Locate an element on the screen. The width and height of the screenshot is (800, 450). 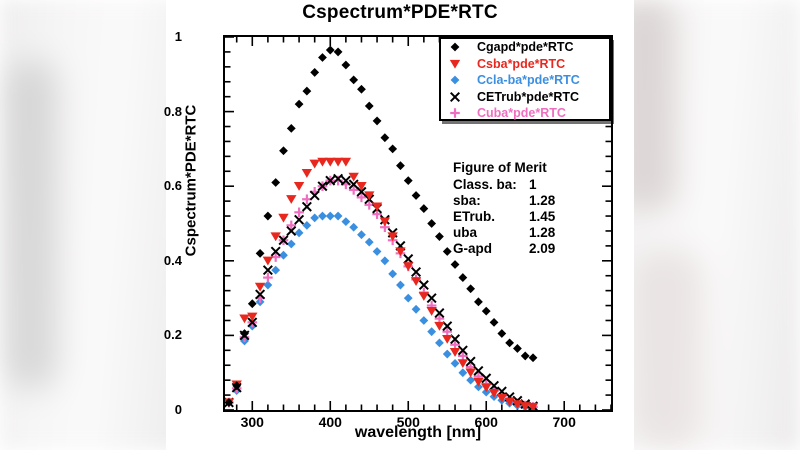
figure-of-merit-value: 1 is located at coordinates (533, 184).